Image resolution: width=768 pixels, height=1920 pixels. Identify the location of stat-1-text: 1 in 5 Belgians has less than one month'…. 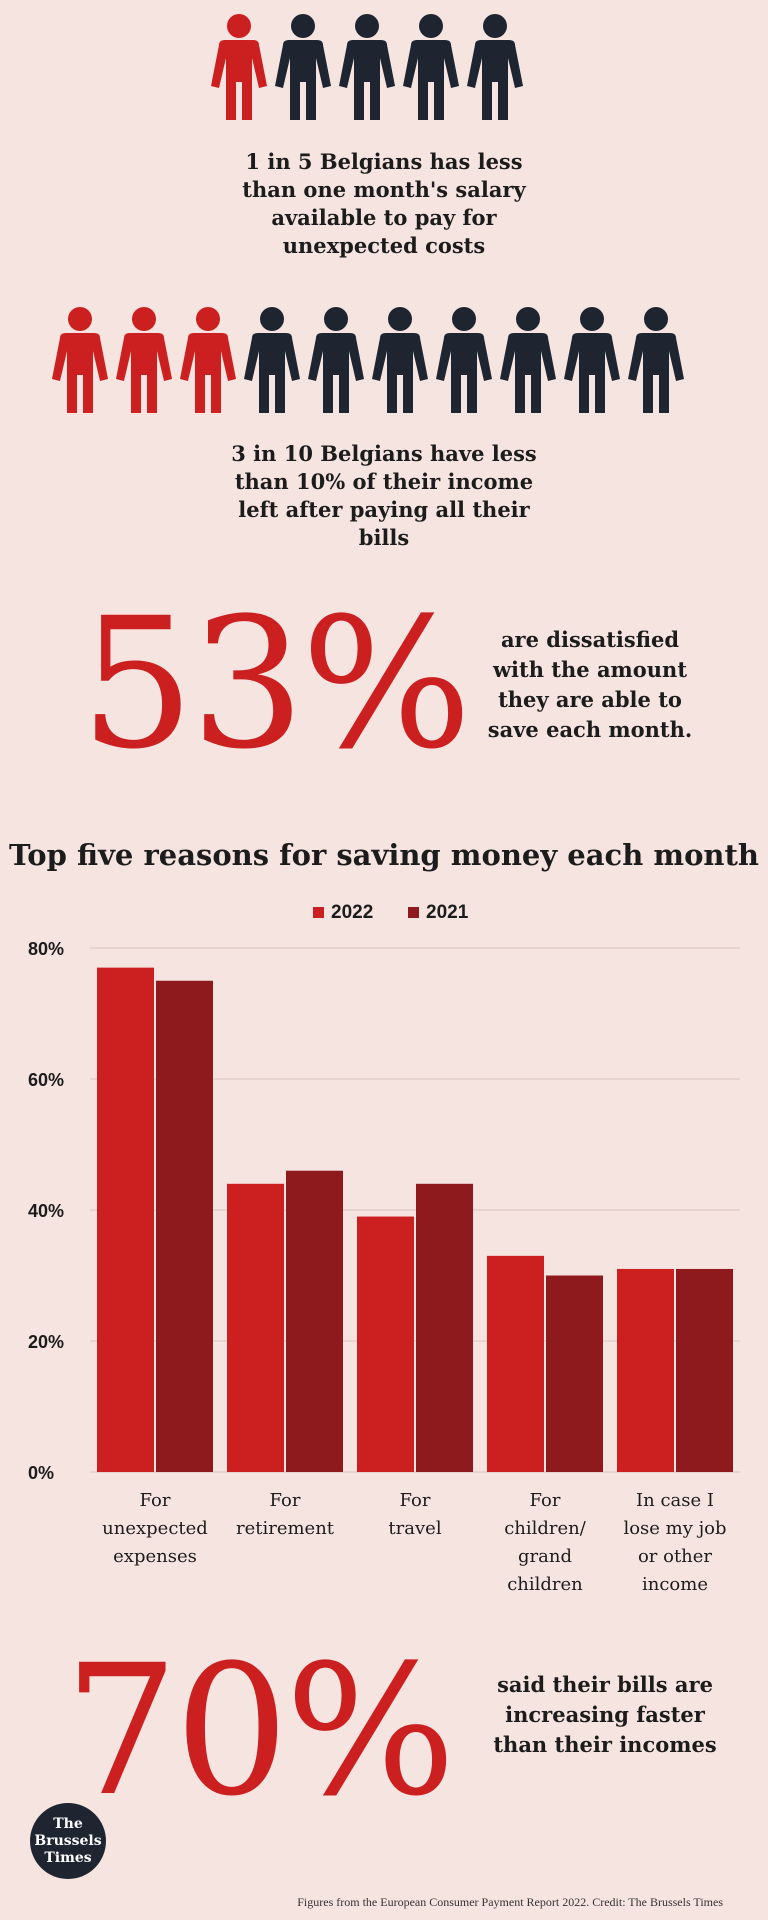
(384, 204).